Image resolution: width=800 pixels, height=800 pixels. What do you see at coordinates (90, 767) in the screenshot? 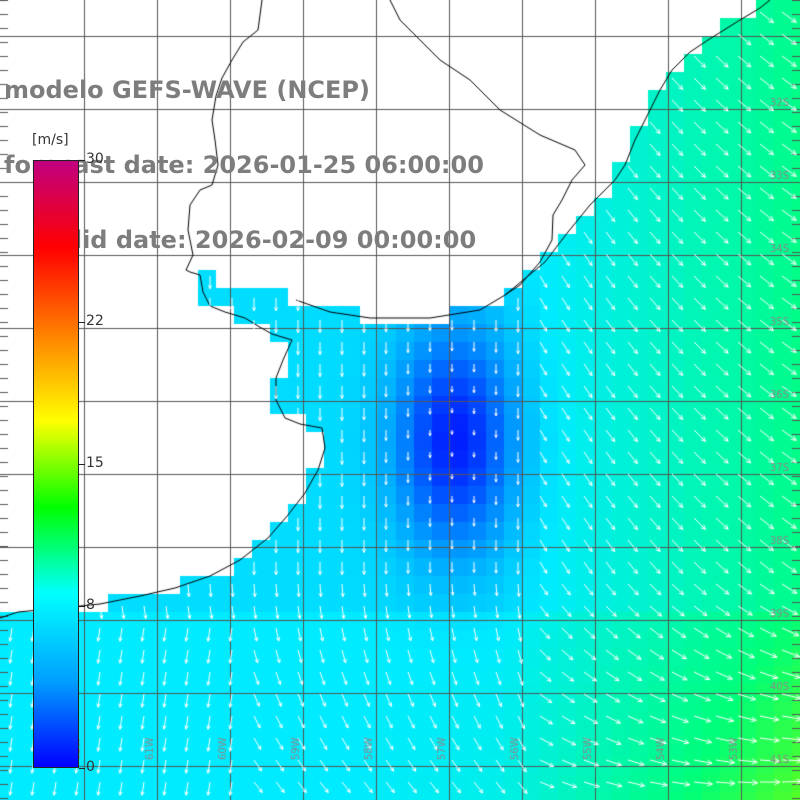
I see `colorbar-tick-label: 0` at bounding box center [90, 767].